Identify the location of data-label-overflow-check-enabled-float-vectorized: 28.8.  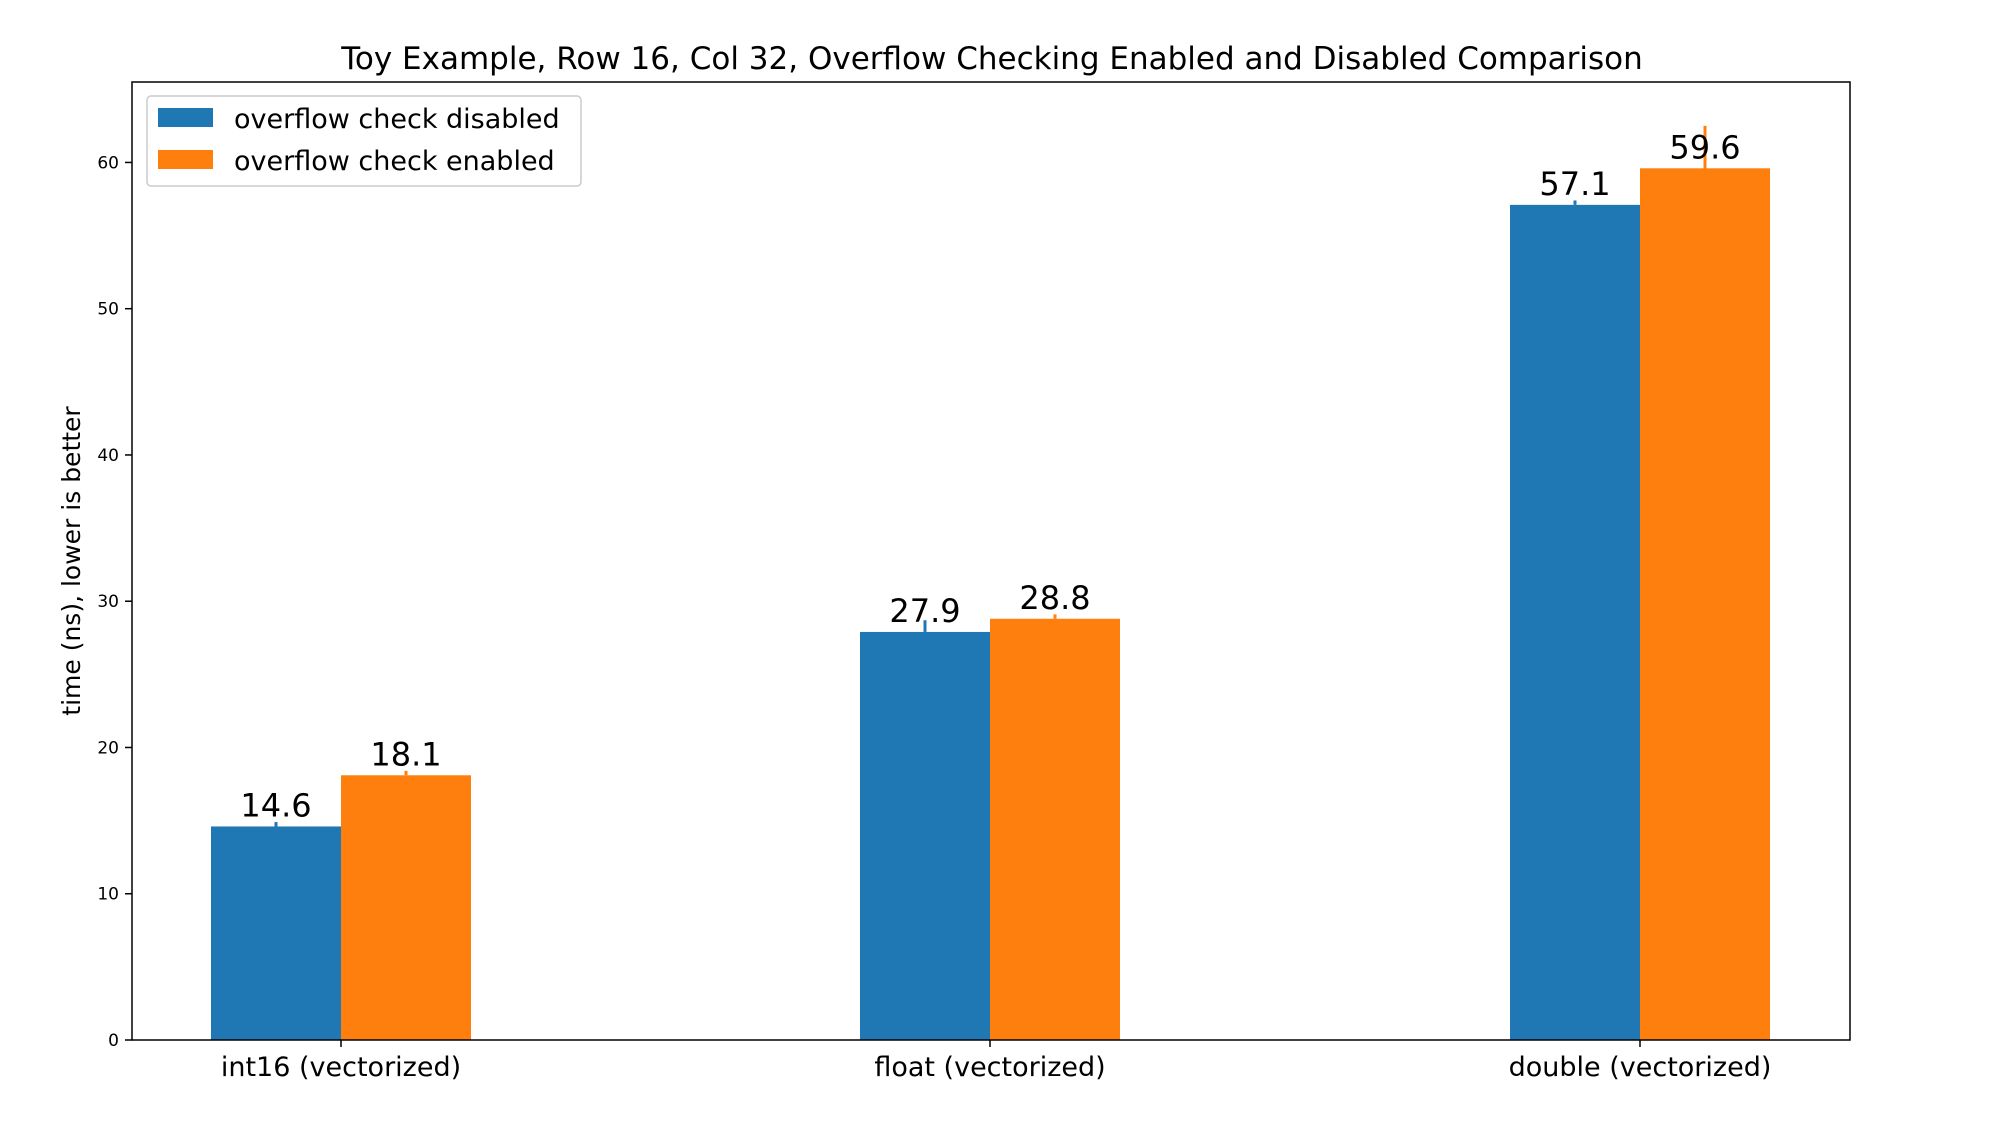
(1054, 598).